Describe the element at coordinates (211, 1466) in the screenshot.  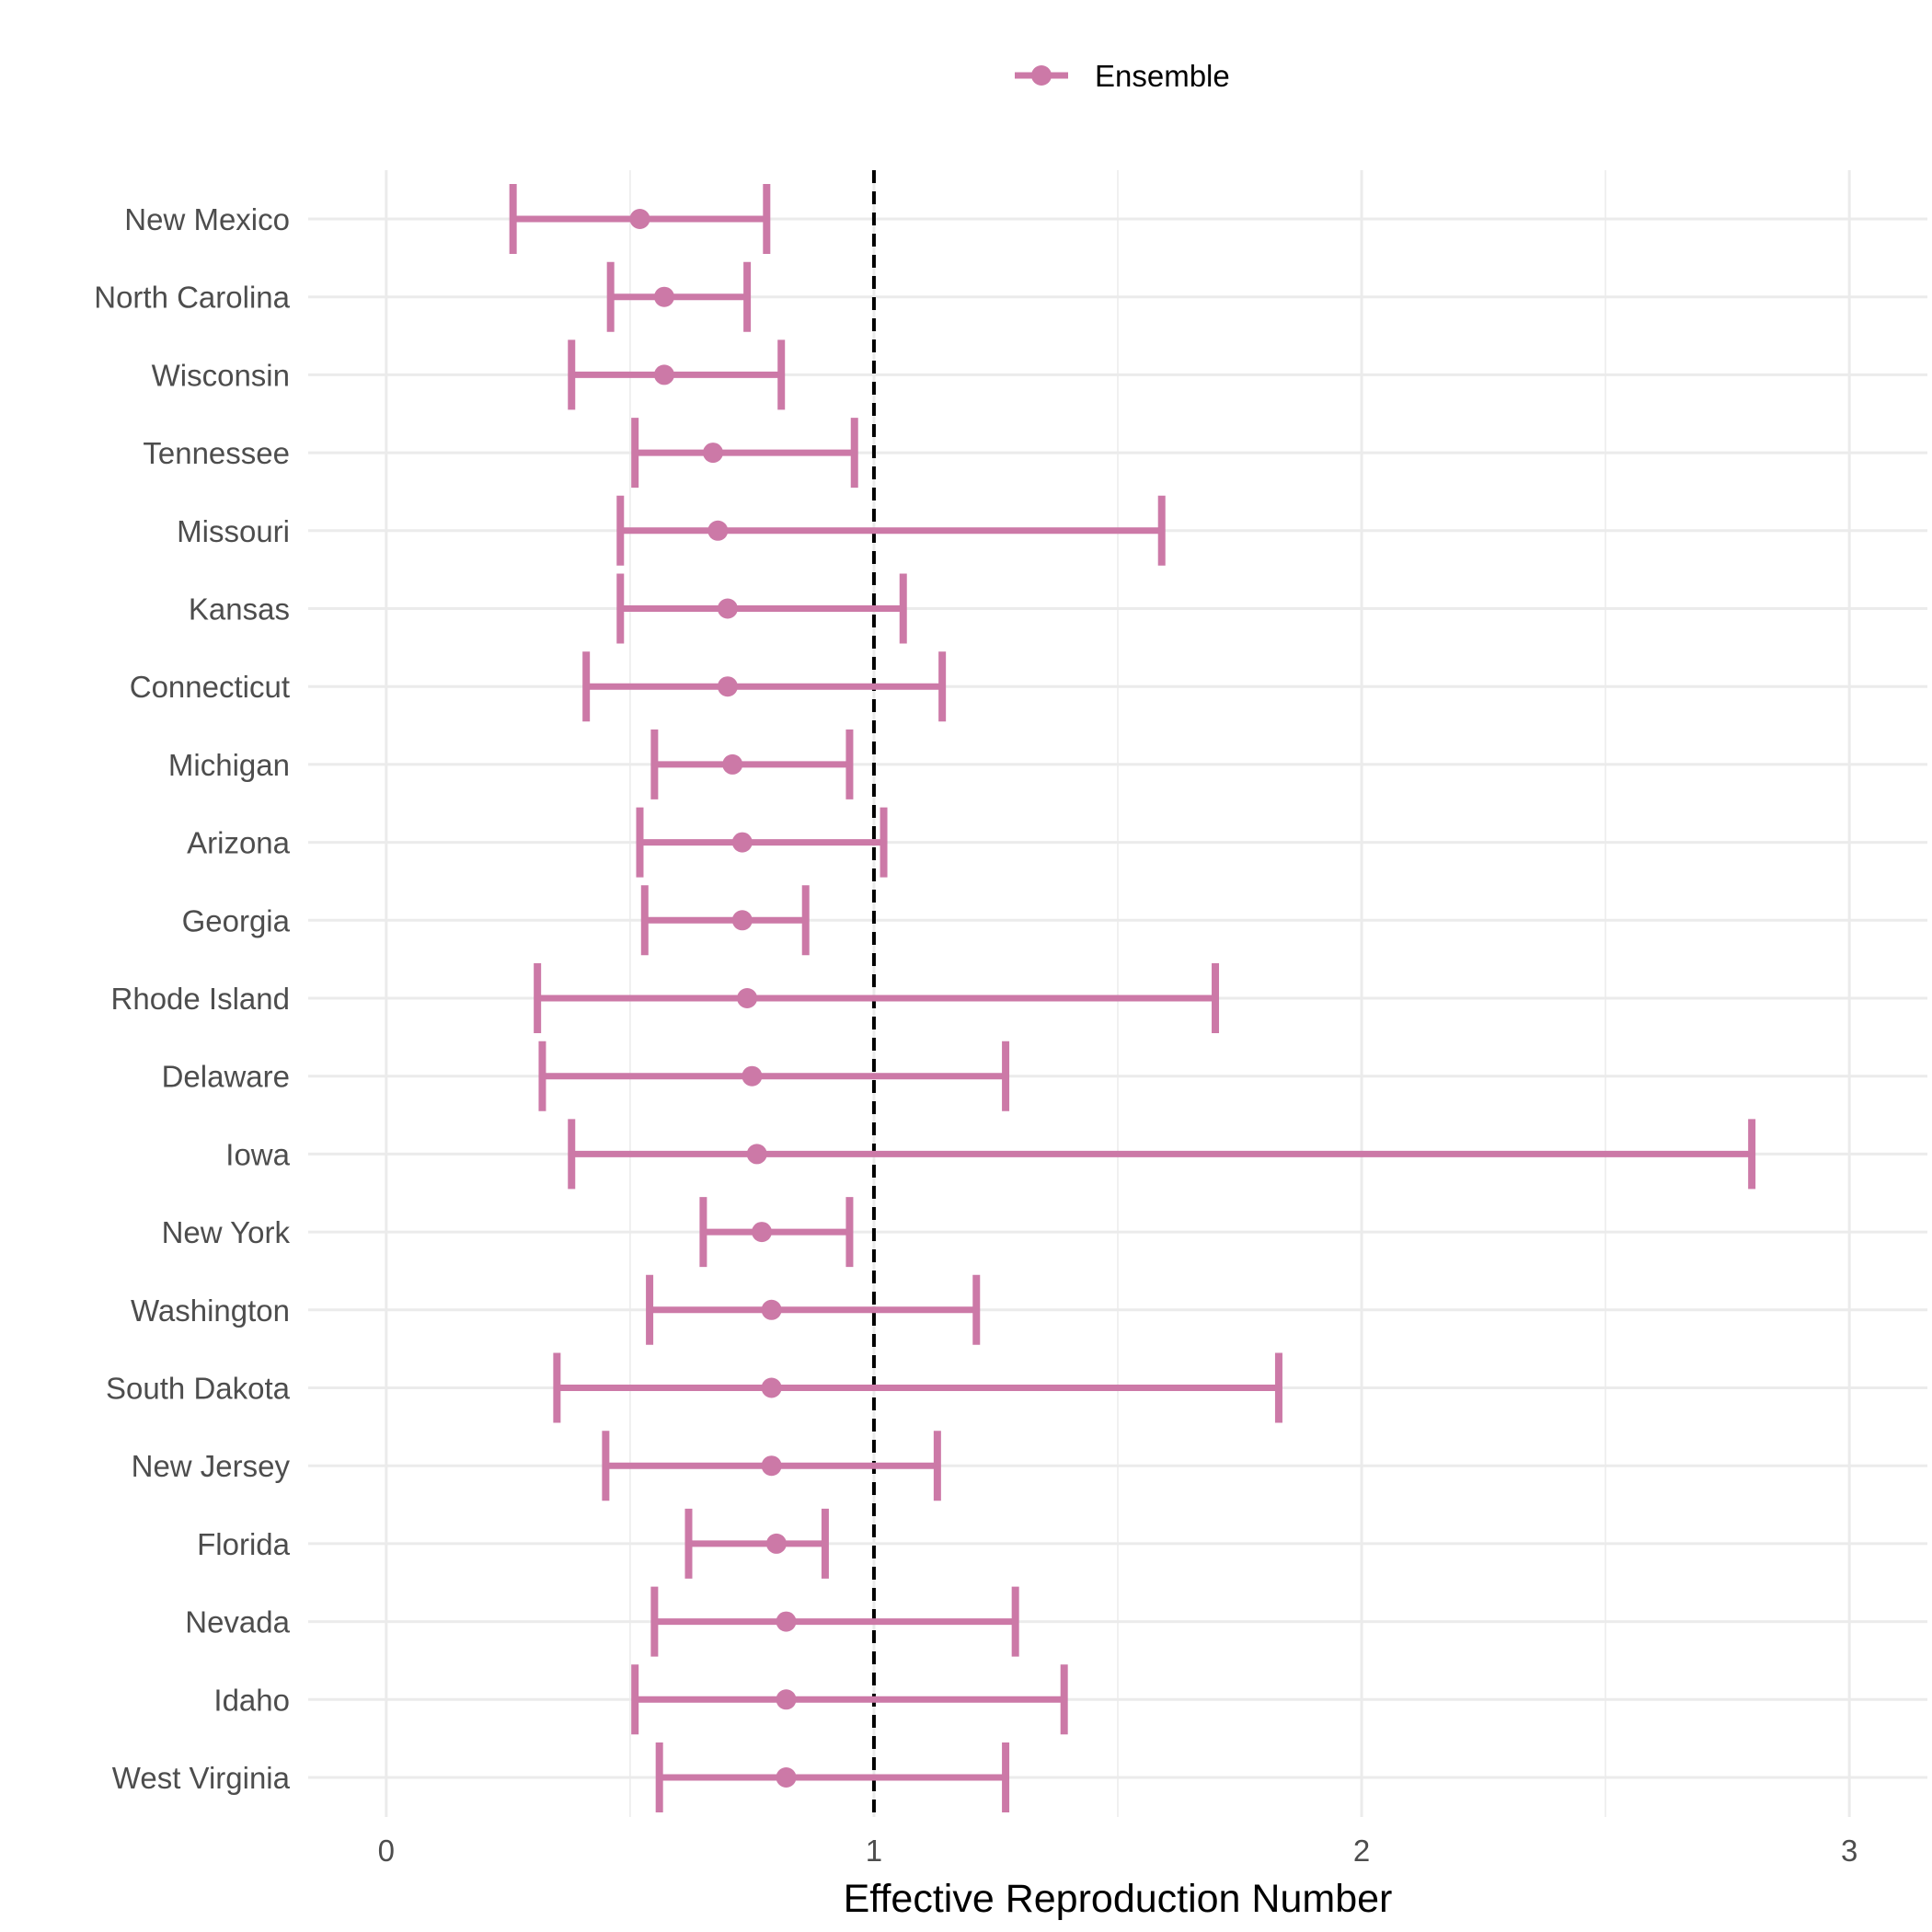
I see `y-tick-label: New Jersey` at that location.